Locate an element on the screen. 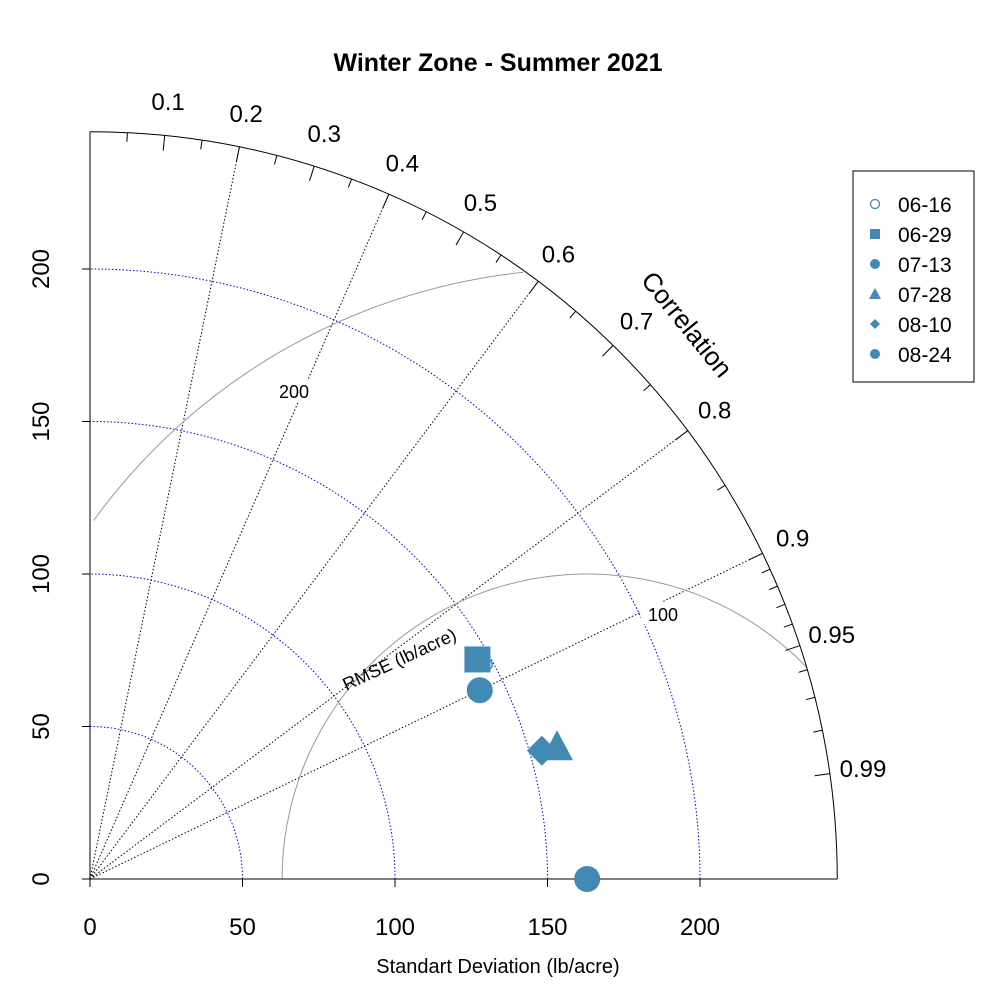 The width and height of the screenshot is (1000, 1000). legend-label: 07-28 is located at coordinates (925, 295).